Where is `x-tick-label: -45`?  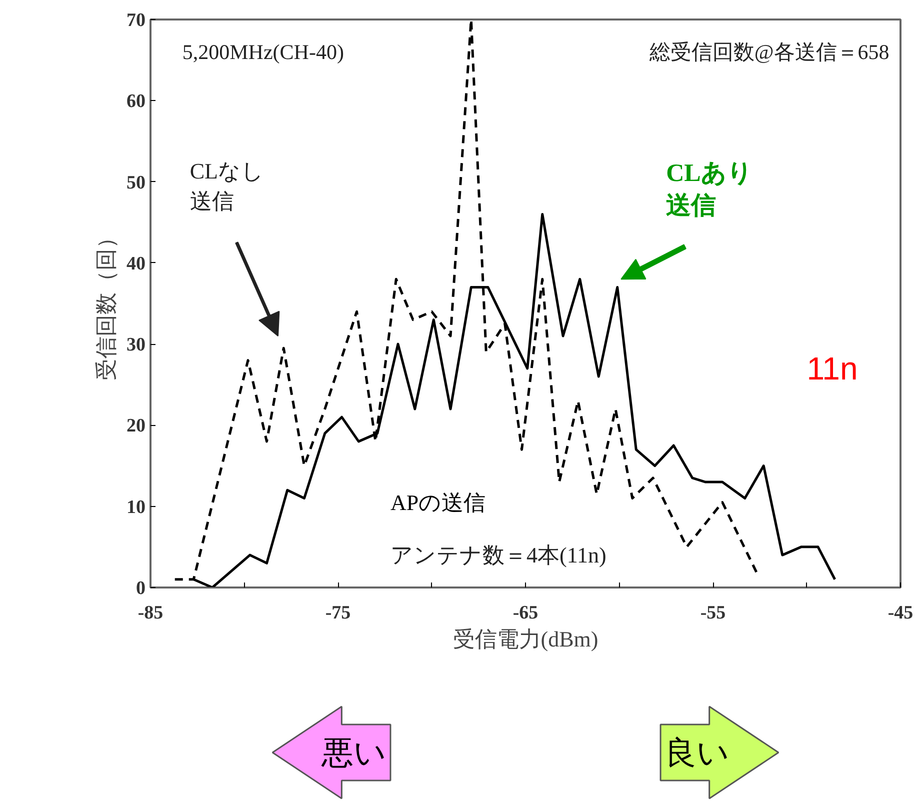
x-tick-label: -45 is located at coordinates (901, 613).